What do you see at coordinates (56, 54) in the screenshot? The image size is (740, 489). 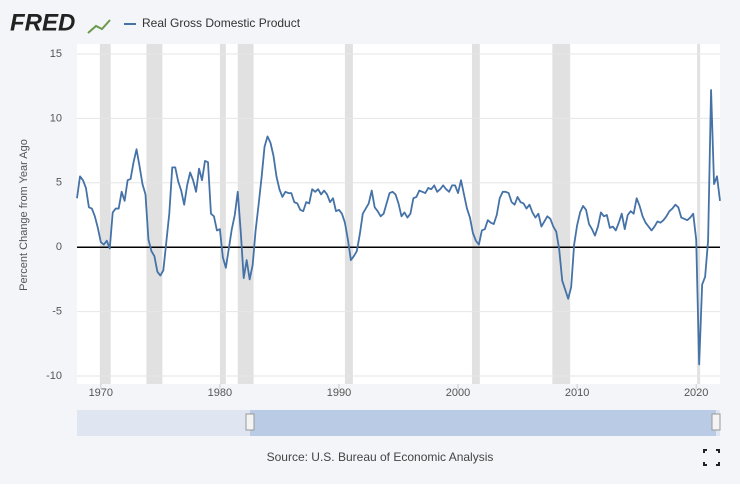 I see `y-tick-label: 15` at bounding box center [56, 54].